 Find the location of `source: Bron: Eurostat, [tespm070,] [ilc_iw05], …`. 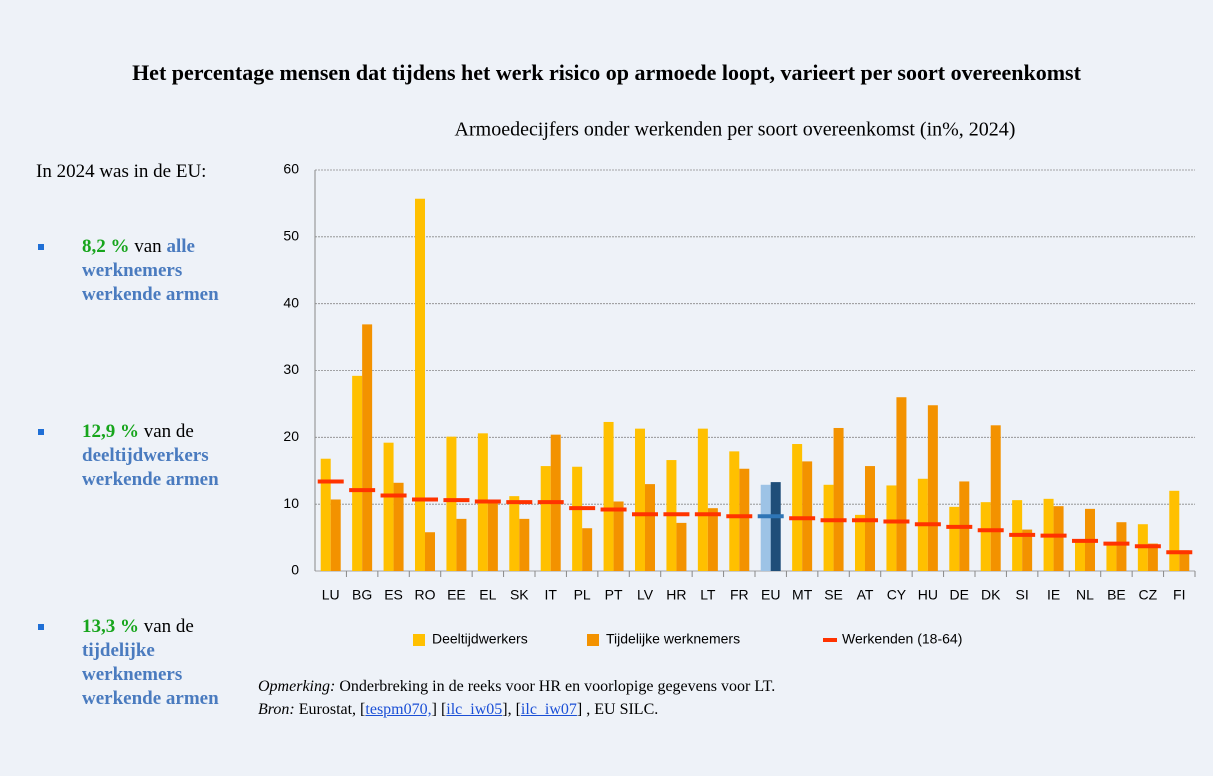

source: Bron: Eurostat, [tespm070,] [ilc_iw05], … is located at coordinates (516, 709).